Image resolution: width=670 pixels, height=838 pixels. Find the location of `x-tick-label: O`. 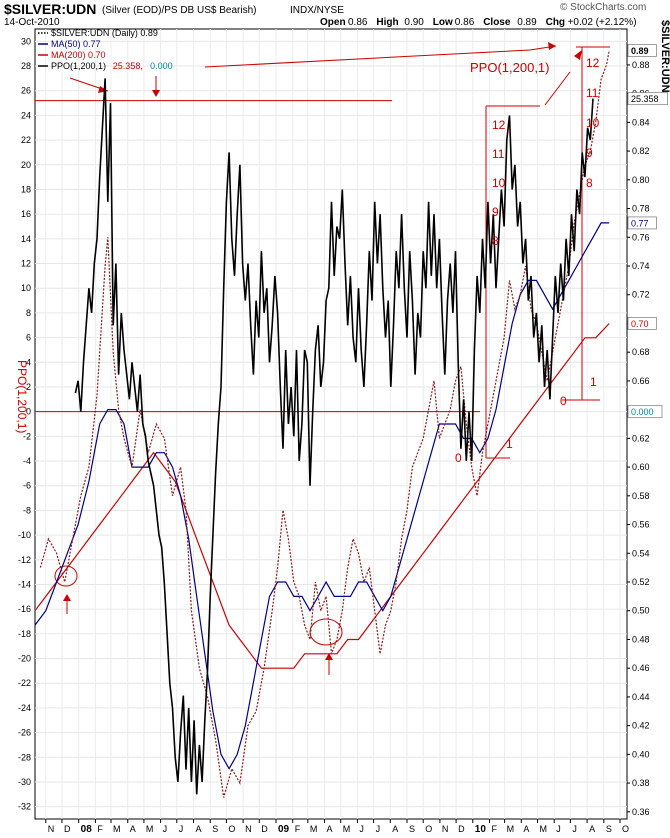

x-tick-label: O is located at coordinates (625, 829).